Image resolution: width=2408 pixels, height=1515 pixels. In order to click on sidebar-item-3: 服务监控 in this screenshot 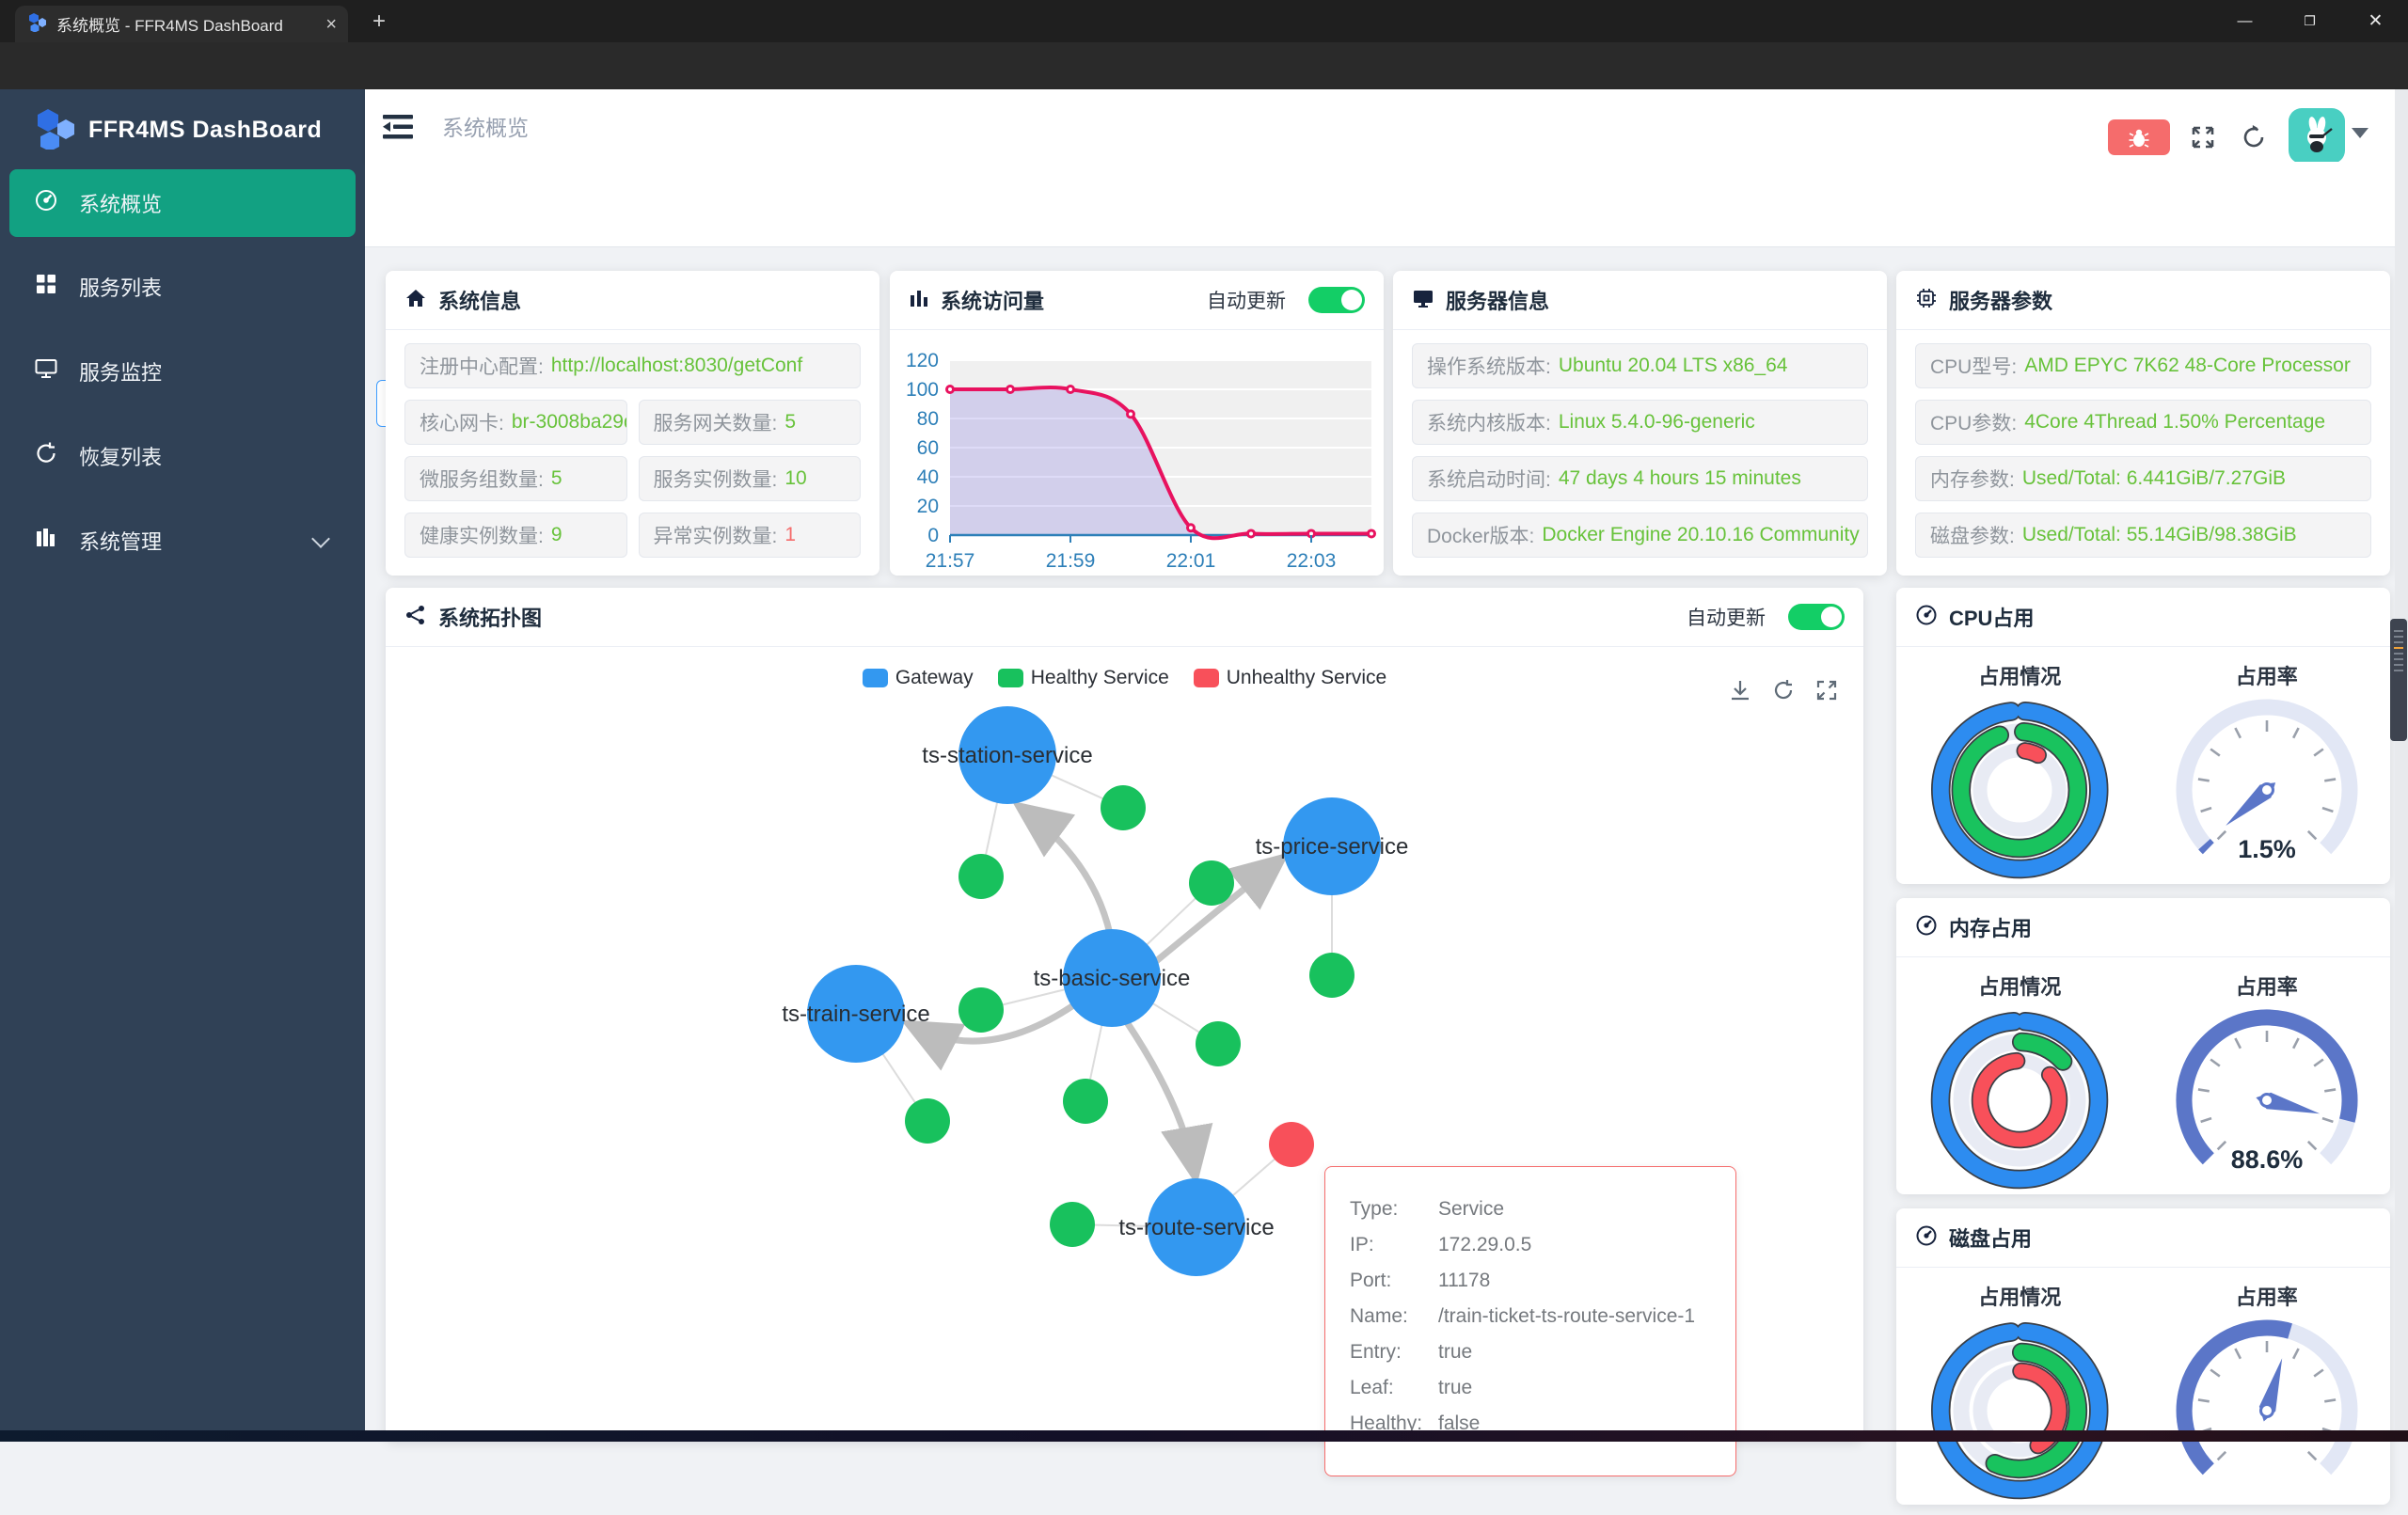, I will do `click(183, 371)`.